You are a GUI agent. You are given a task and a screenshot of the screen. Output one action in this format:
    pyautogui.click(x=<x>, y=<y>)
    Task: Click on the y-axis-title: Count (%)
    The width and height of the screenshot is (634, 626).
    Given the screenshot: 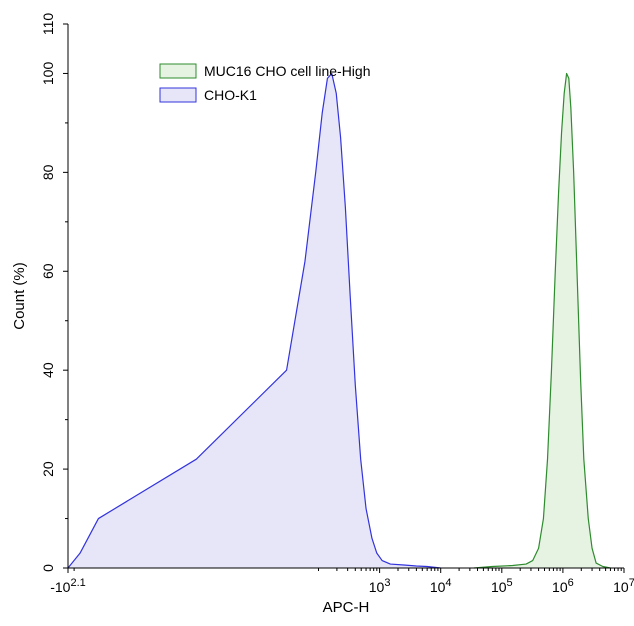 What is the action you would take?
    pyautogui.click(x=19, y=296)
    